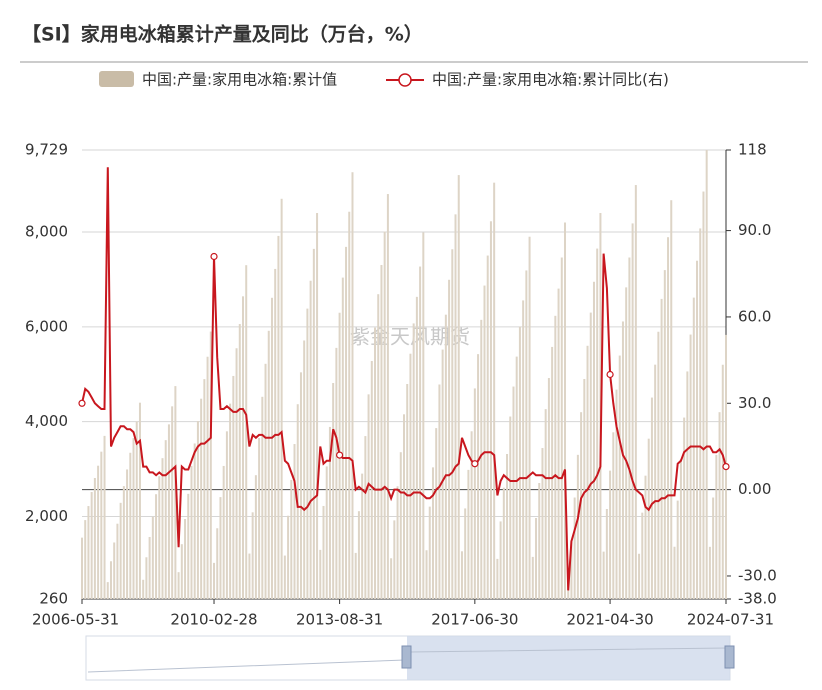  What do you see at coordinates (75, 620) in the screenshot?
I see `x-tick-label: 2006-05-31` at bounding box center [75, 620].